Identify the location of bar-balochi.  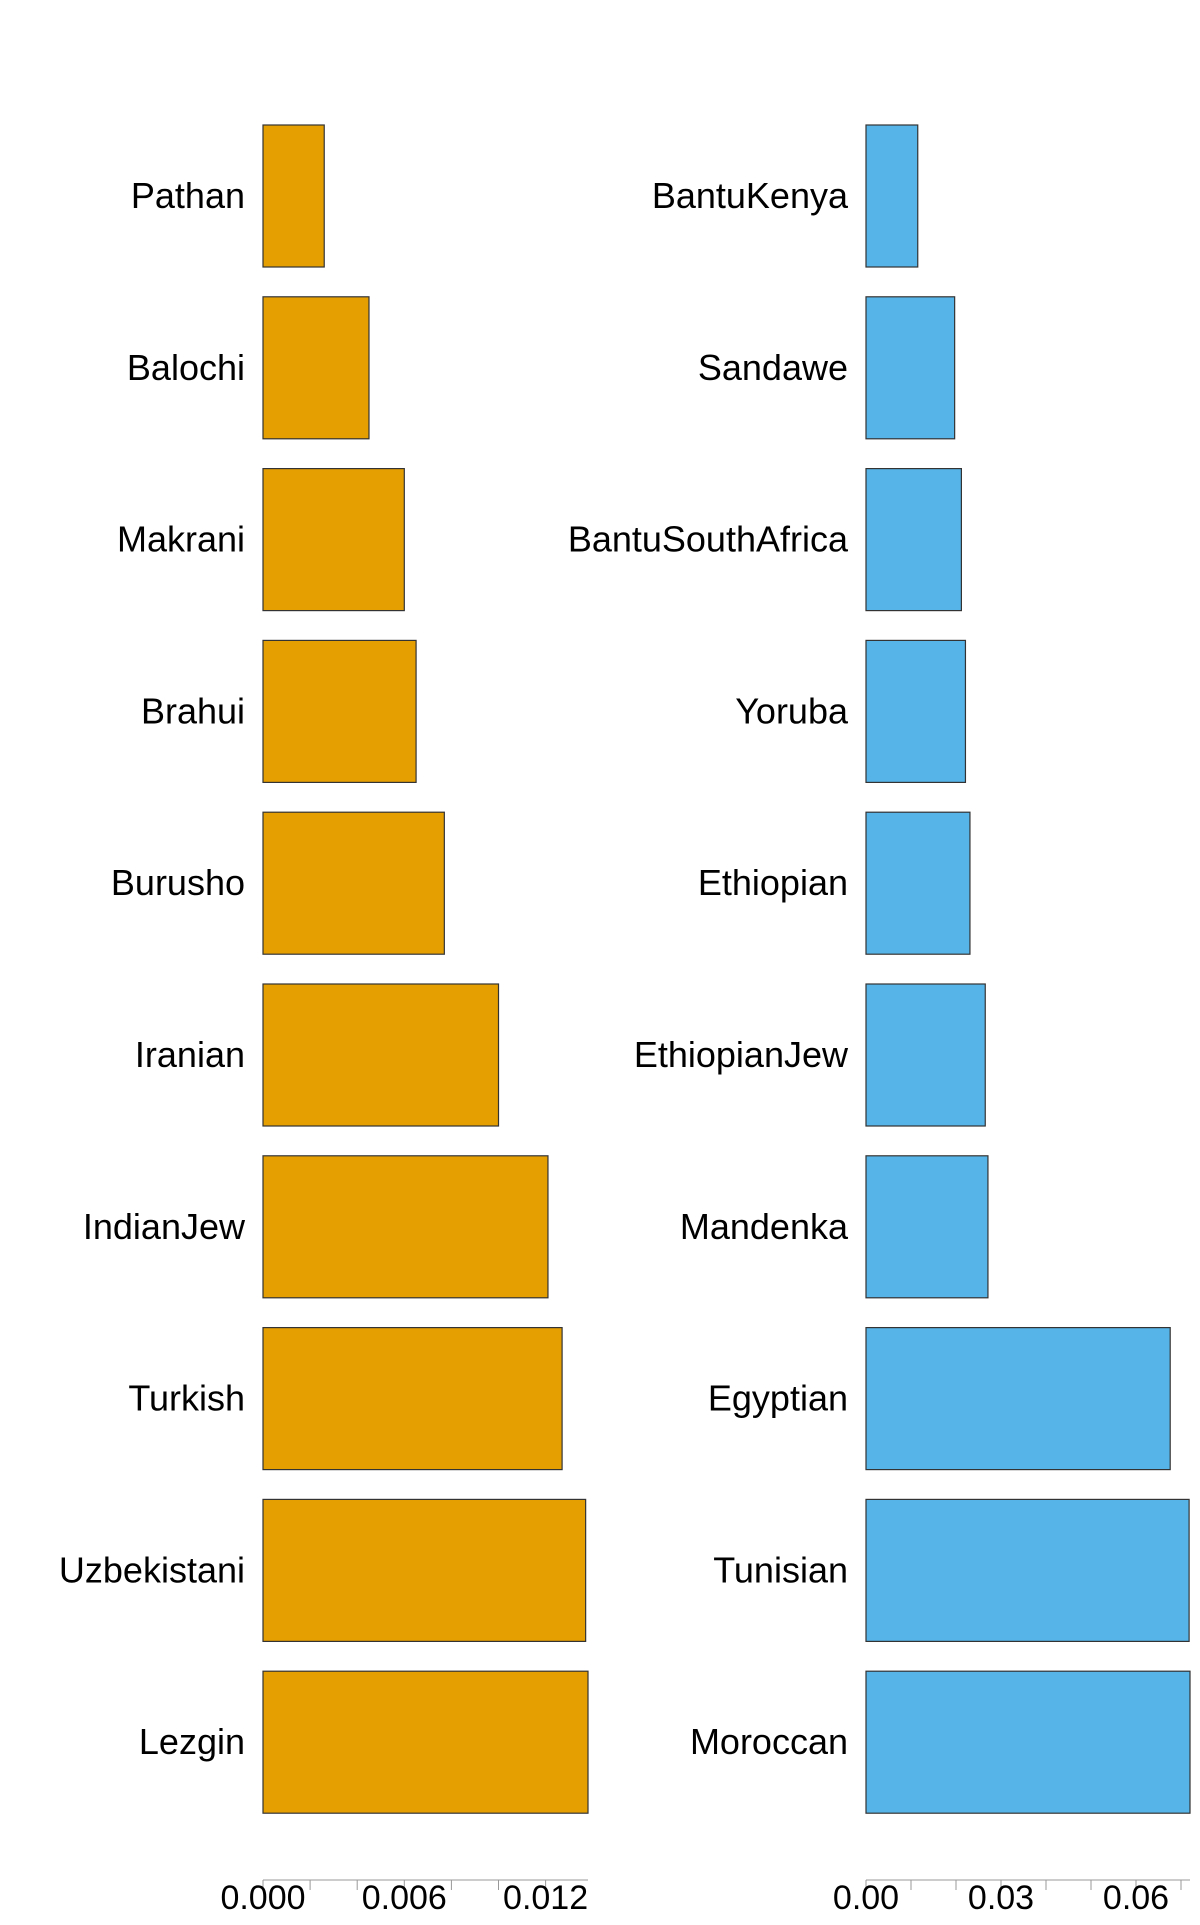
(316, 368).